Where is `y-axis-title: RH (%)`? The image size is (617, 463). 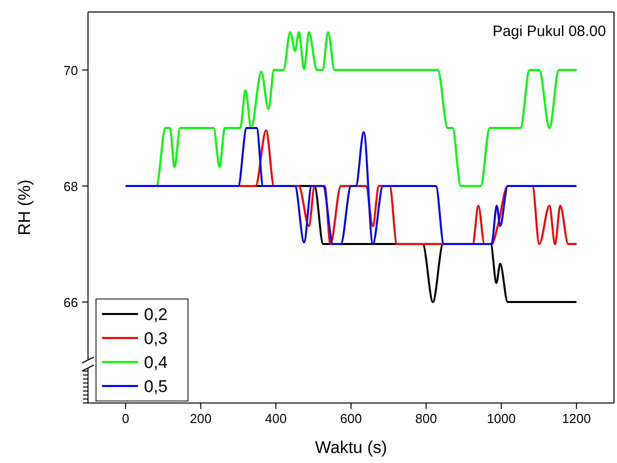 y-axis-title: RH (%) is located at coordinates (24, 208).